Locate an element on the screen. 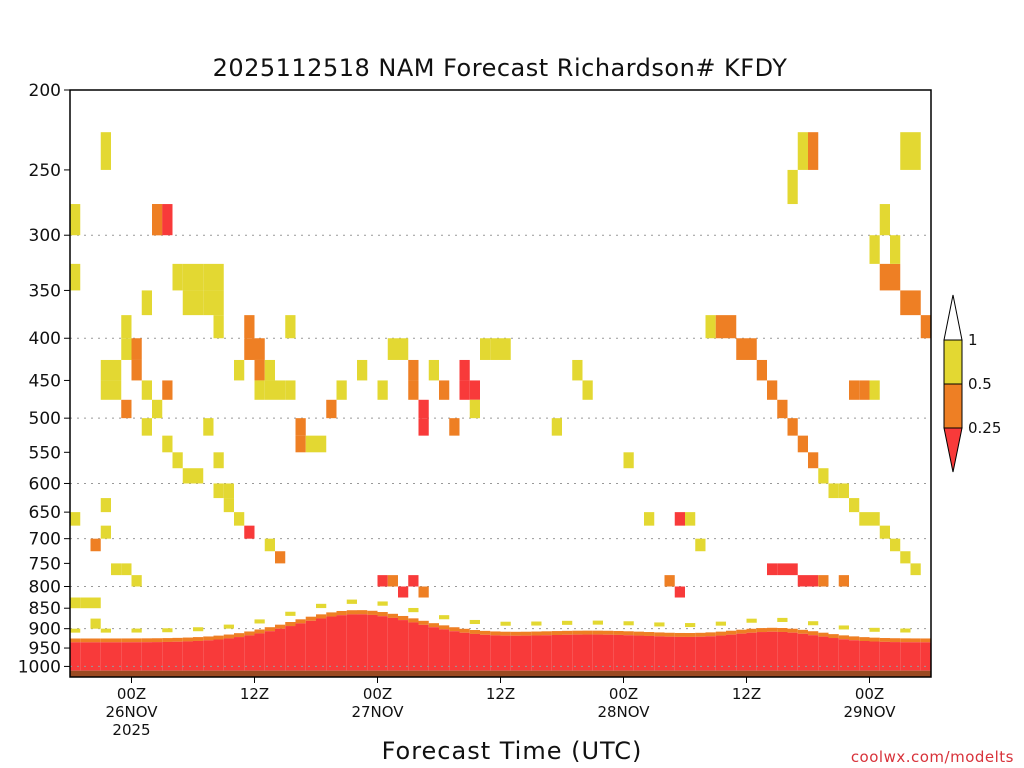 The height and width of the screenshot is (768, 1024). legend-bottom-arrow is located at coordinates (953, 450).